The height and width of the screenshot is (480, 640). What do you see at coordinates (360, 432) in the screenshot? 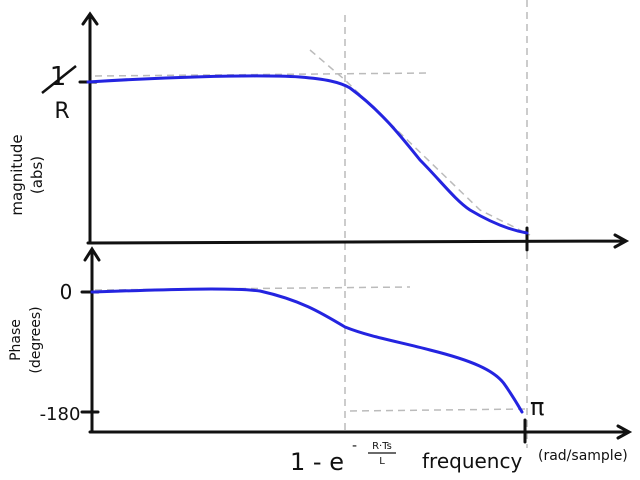
I see `phase-x-axis` at bounding box center [360, 432].